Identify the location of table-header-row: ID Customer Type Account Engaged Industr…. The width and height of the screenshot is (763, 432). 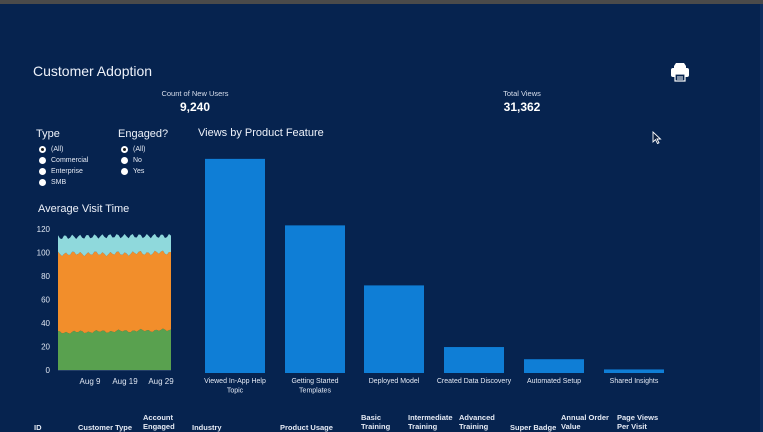
(381, 421).